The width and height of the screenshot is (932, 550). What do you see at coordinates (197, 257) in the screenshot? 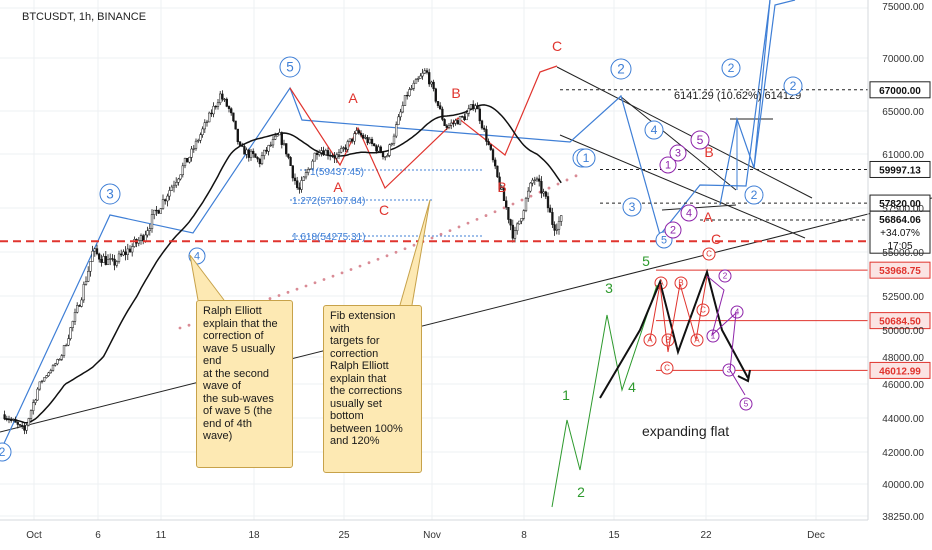
I see `blue-wave-label-text: 4` at bounding box center [197, 257].